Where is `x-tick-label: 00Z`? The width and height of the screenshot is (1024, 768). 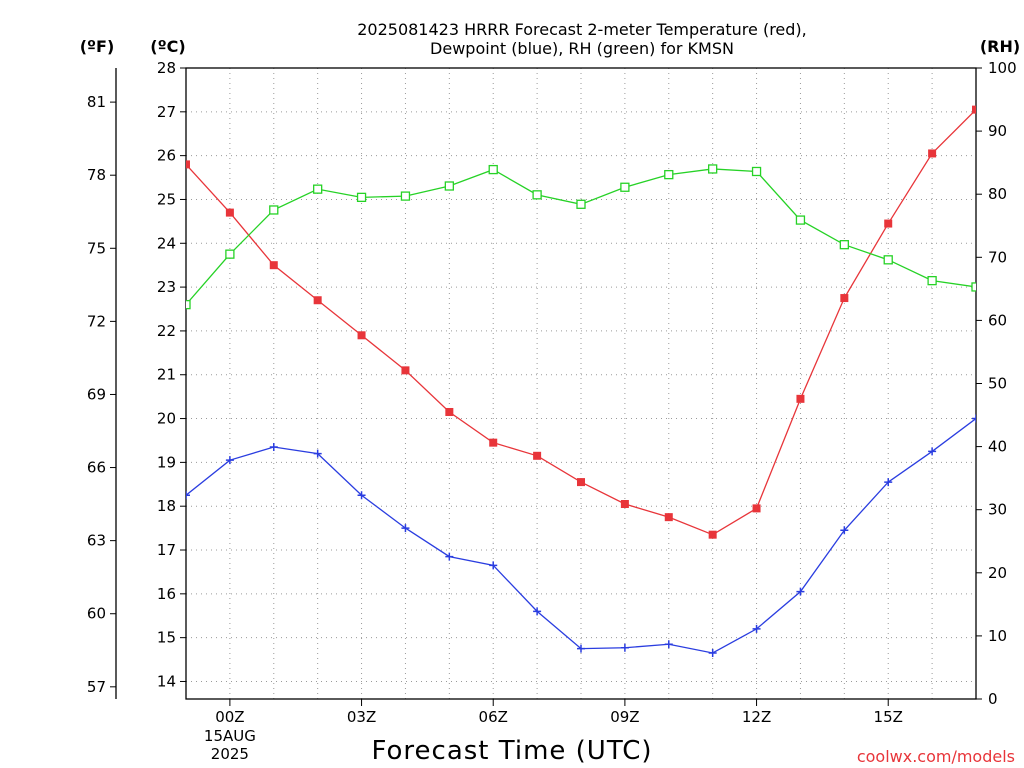
x-tick-label: 00Z is located at coordinates (229, 717).